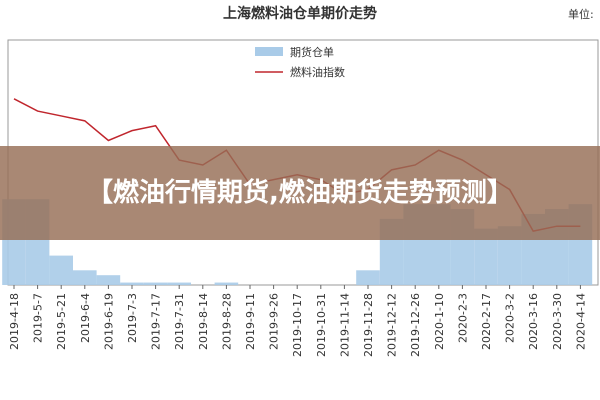 This screenshot has width=600, height=400. Describe the element at coordinates (581, 14) in the screenshot. I see `unit-label: 单位:` at that location.